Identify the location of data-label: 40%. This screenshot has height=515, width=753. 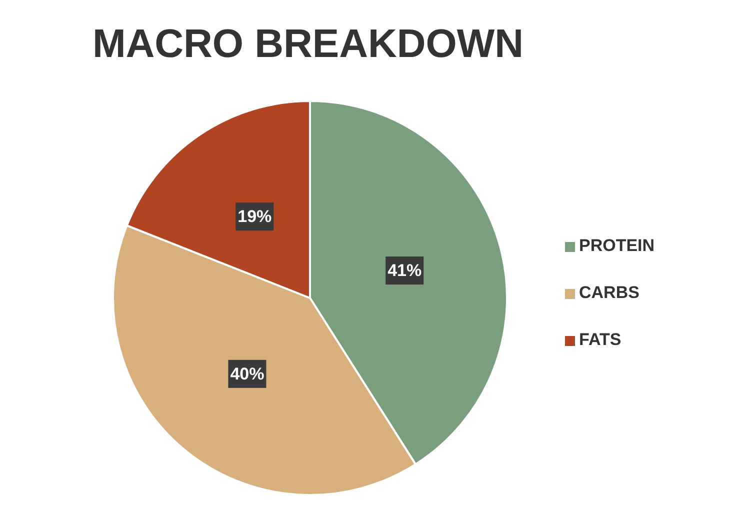
(247, 374).